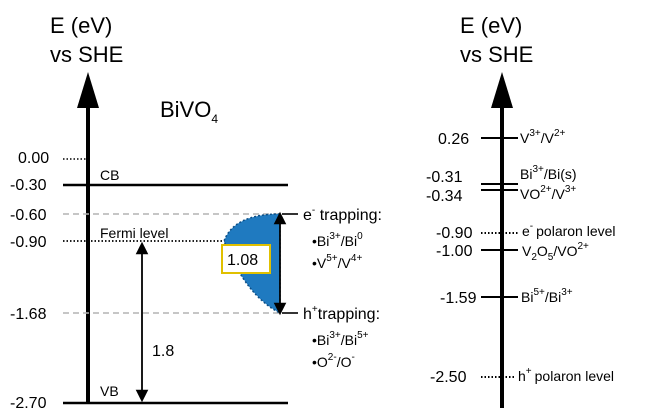 The height and width of the screenshot is (410, 662). Describe the element at coordinates (458, 298) in the screenshot. I see `right-level-minus-1.59: -1.59` at that location.